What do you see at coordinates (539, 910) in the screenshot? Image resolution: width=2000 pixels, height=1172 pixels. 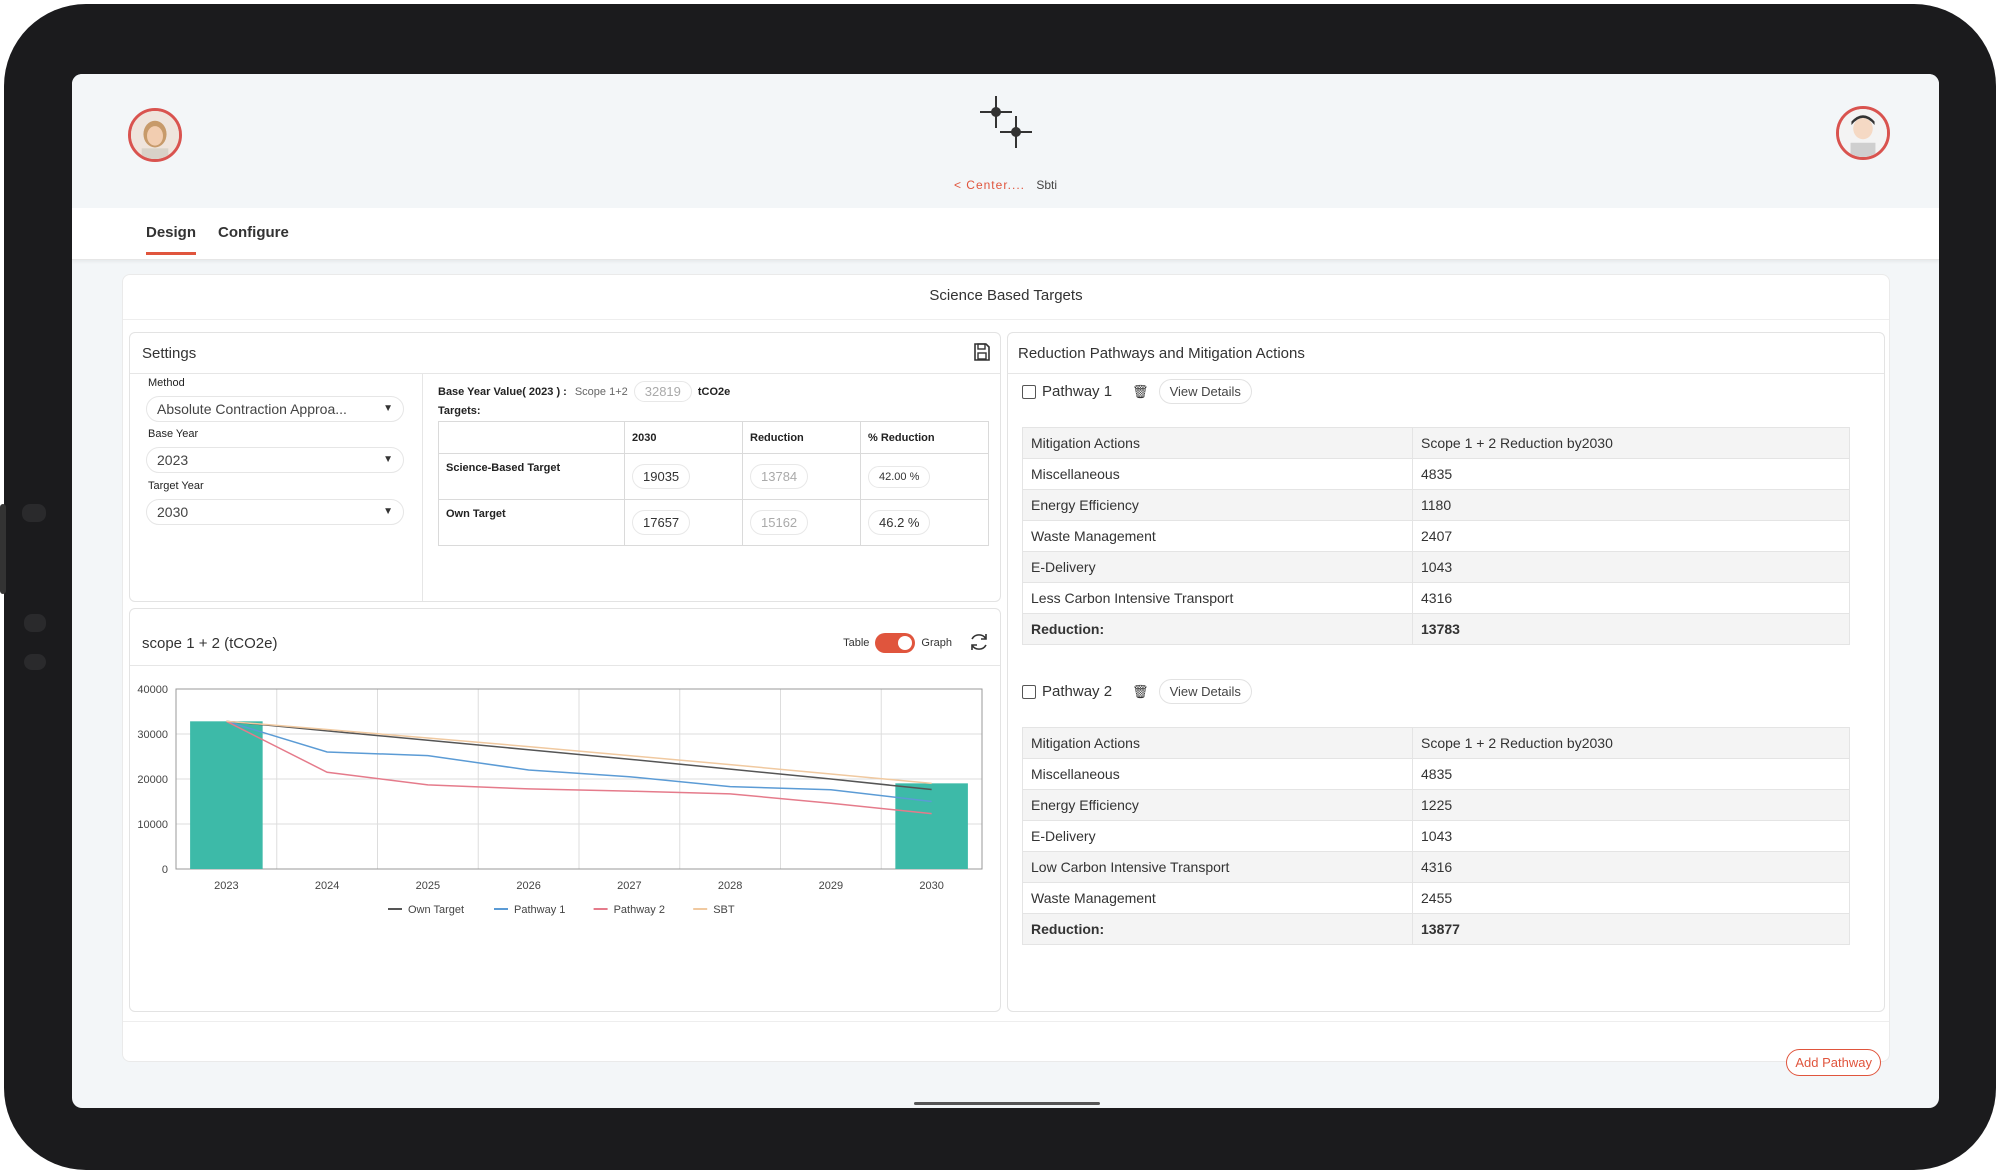 I see `legend-label: Pathway 1` at bounding box center [539, 910].